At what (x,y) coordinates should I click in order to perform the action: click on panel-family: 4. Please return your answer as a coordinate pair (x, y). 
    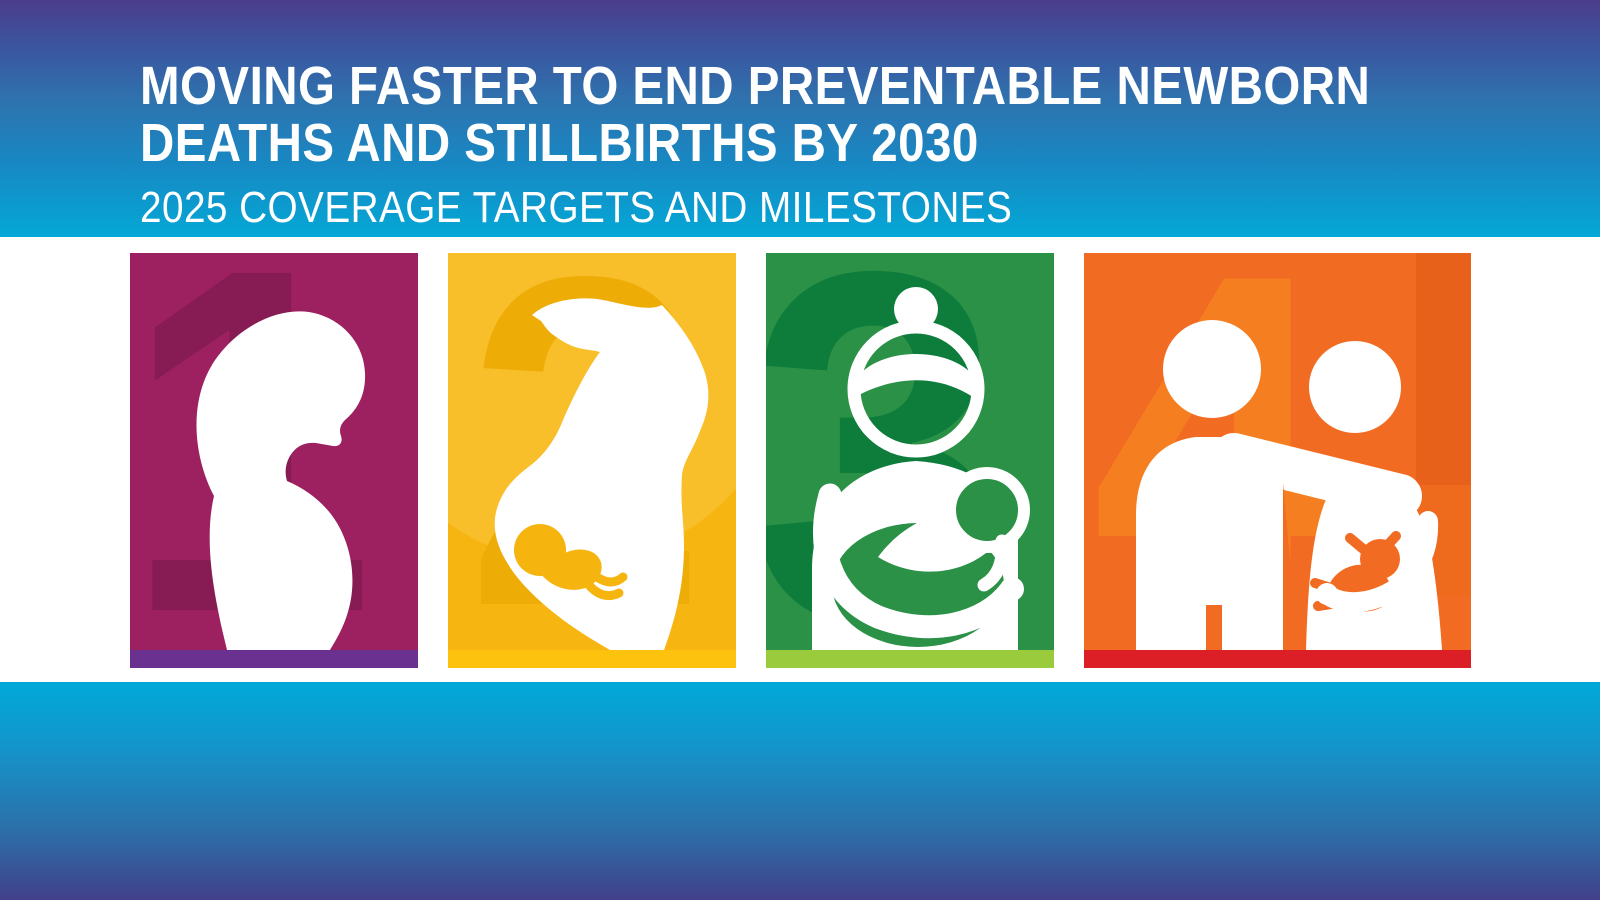
    Looking at the image, I should click on (1277, 460).